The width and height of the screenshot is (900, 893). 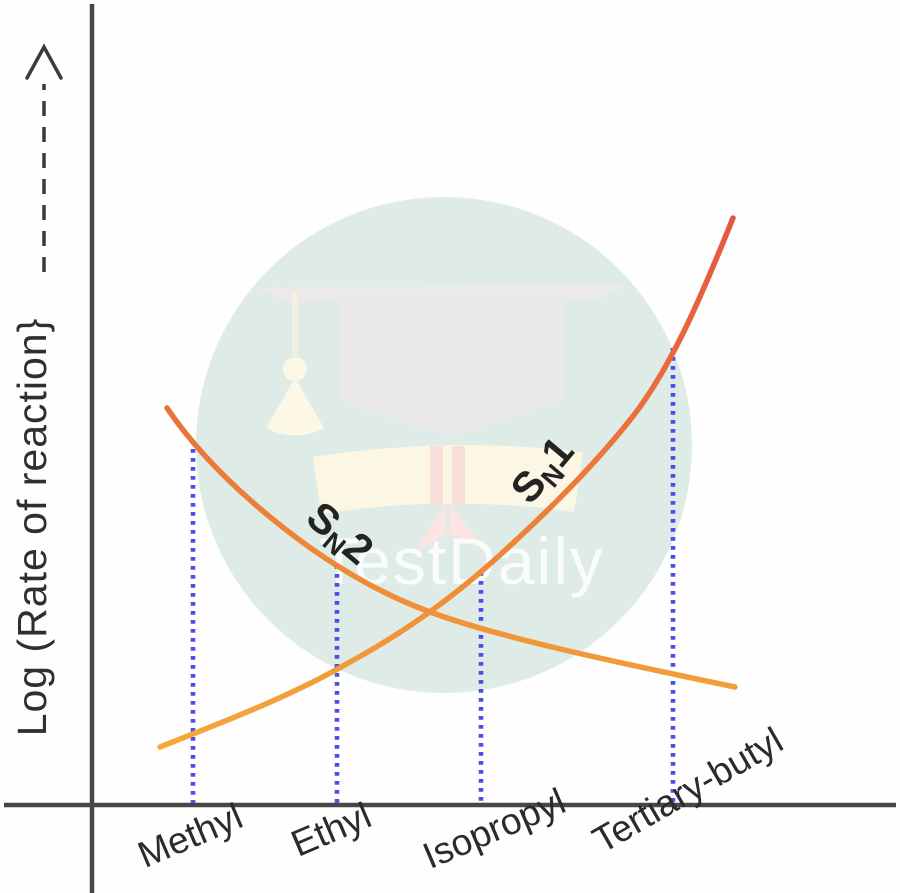 What do you see at coordinates (442, 293) in the screenshot?
I see `cap-board` at bounding box center [442, 293].